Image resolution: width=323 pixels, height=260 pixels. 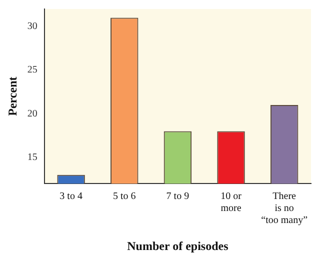 I want to click on x-tick-label: 10 or more, so click(x=231, y=202).